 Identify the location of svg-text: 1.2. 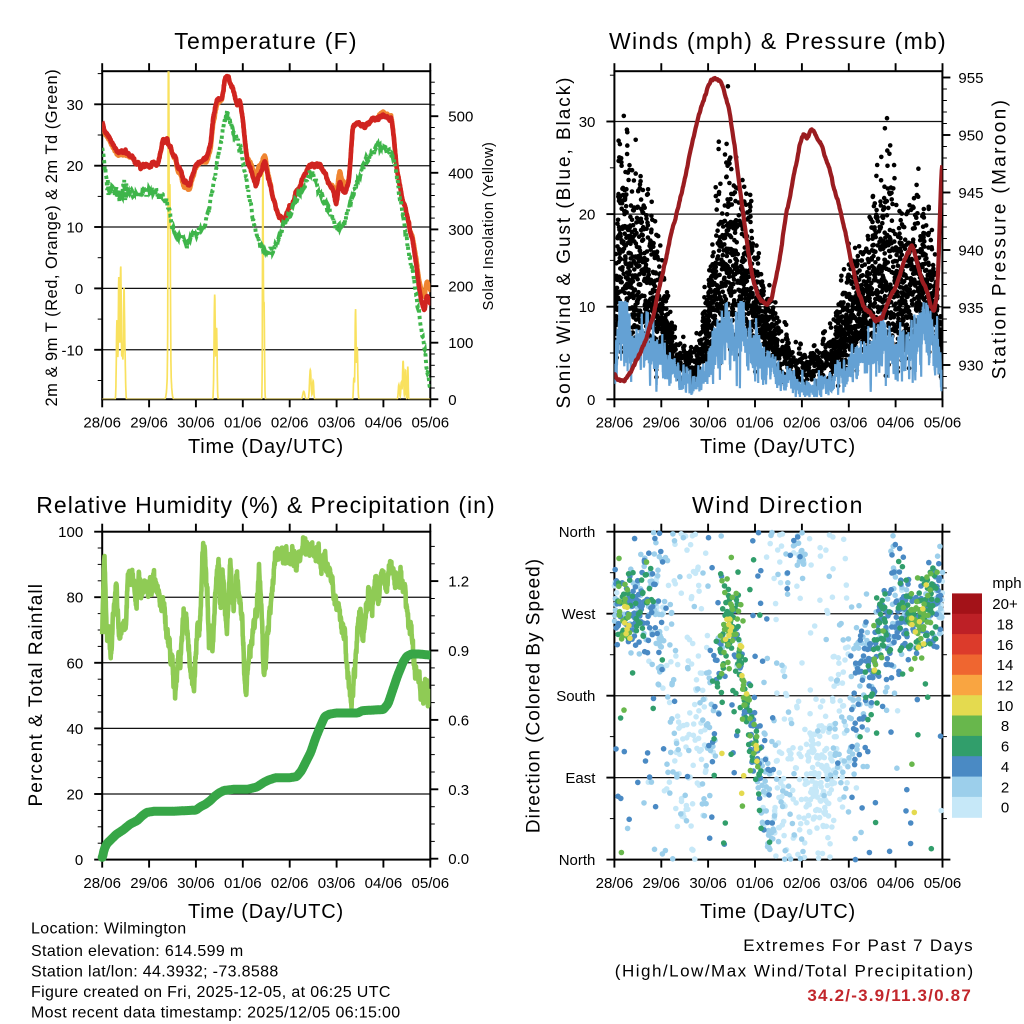
(458, 582).